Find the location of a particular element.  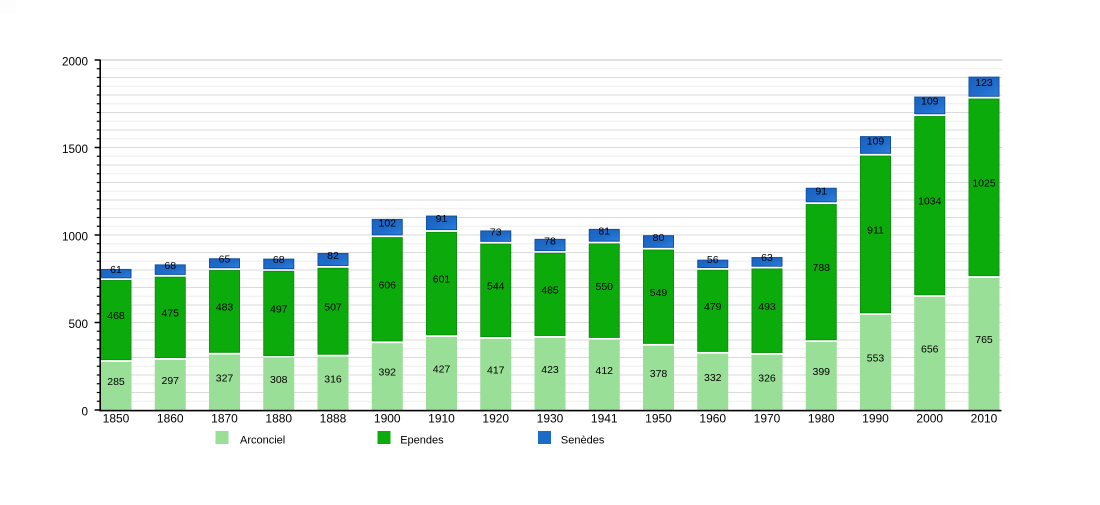

svg-text: 1025 is located at coordinates (984, 183).